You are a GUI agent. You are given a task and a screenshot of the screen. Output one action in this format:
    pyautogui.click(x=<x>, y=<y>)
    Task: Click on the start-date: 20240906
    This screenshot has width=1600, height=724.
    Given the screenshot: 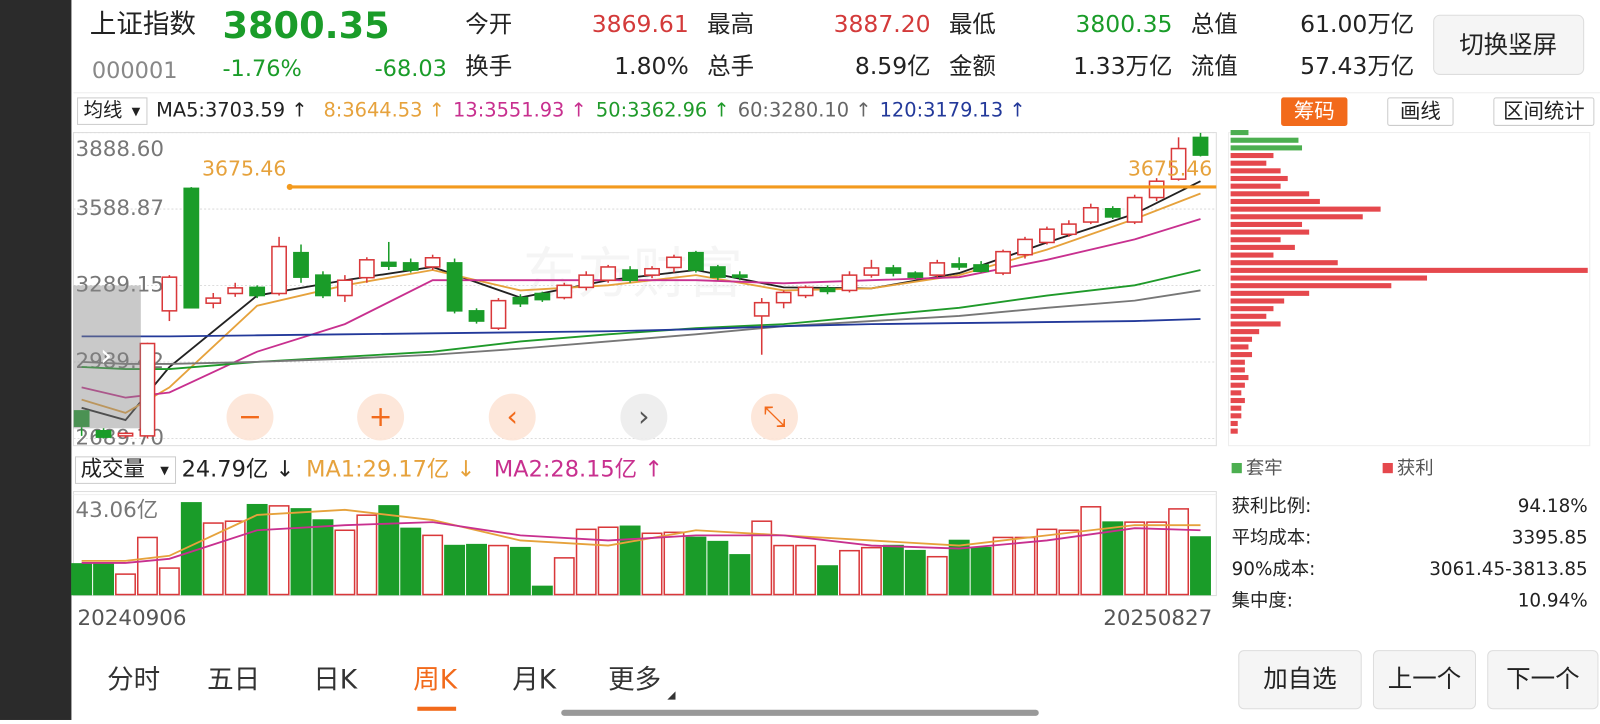 What is the action you would take?
    pyautogui.click(x=132, y=618)
    